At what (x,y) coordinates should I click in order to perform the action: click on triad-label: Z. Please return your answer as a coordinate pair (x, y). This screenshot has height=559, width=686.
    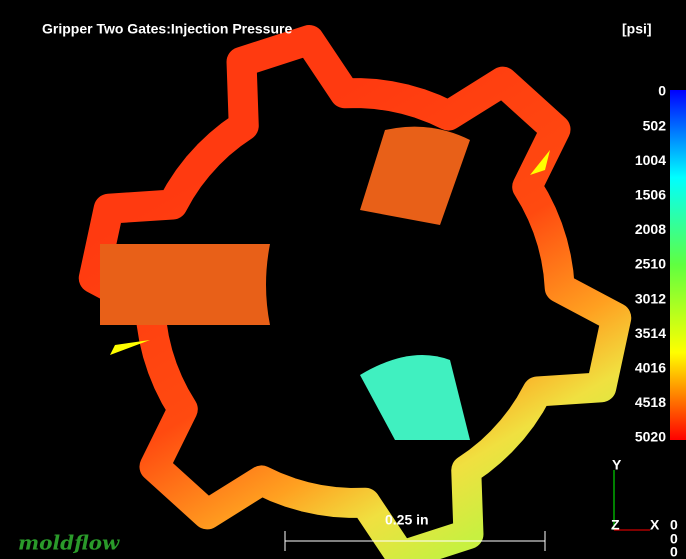
    Looking at the image, I should click on (615, 525).